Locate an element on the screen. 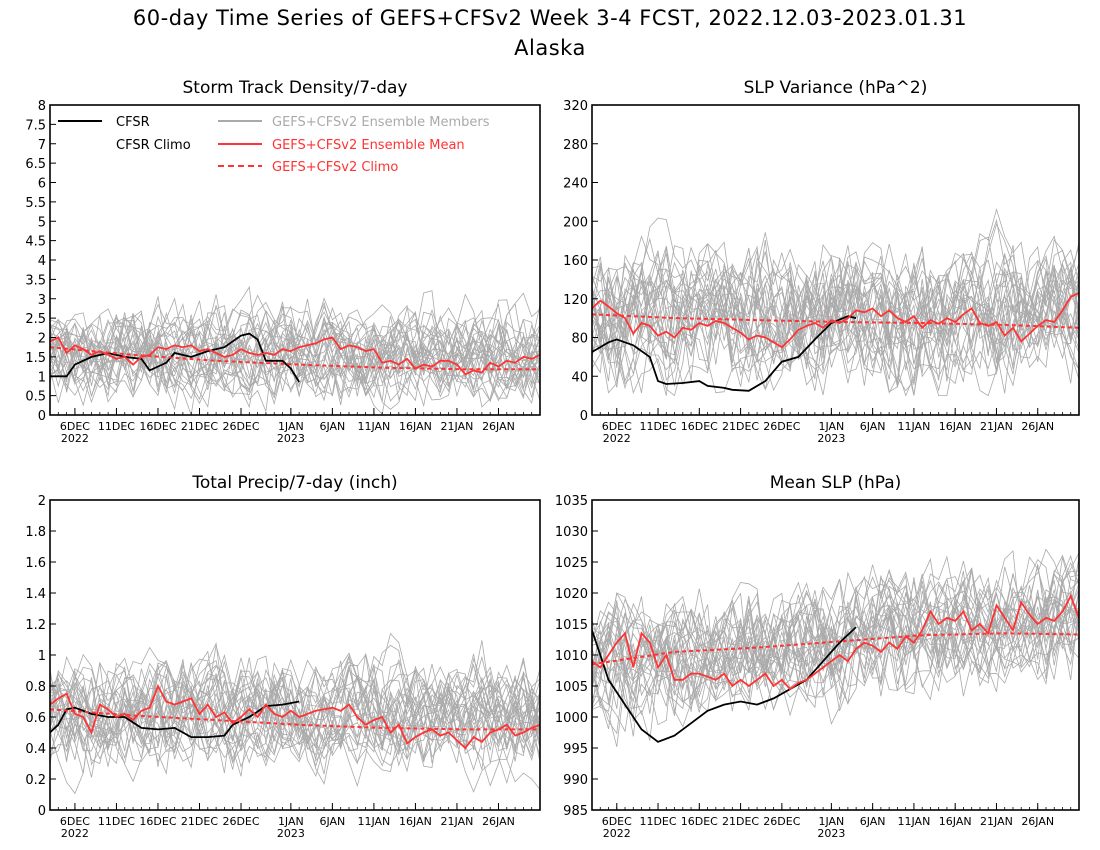 The image size is (1100, 850). y-tick-label: 990 is located at coordinates (575, 780).